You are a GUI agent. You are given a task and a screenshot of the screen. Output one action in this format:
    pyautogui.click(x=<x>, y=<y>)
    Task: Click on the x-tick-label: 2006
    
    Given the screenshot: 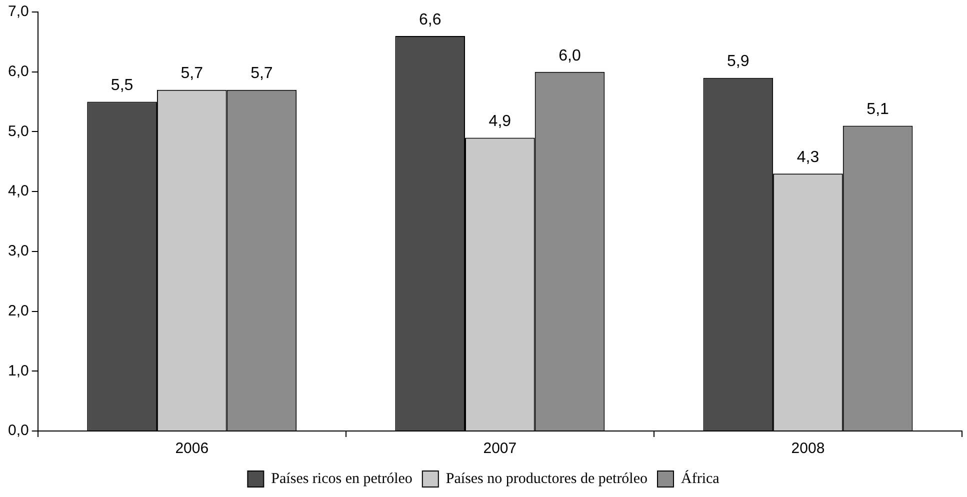 What is the action you would take?
    pyautogui.click(x=192, y=449)
    